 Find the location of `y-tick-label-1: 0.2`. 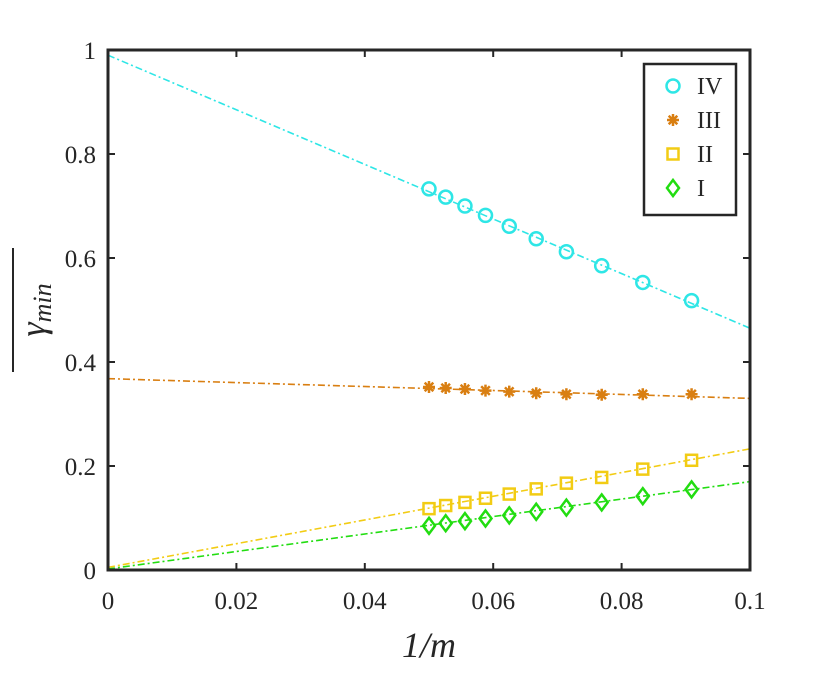

y-tick-label-1: 0.2 is located at coordinates (80, 467).